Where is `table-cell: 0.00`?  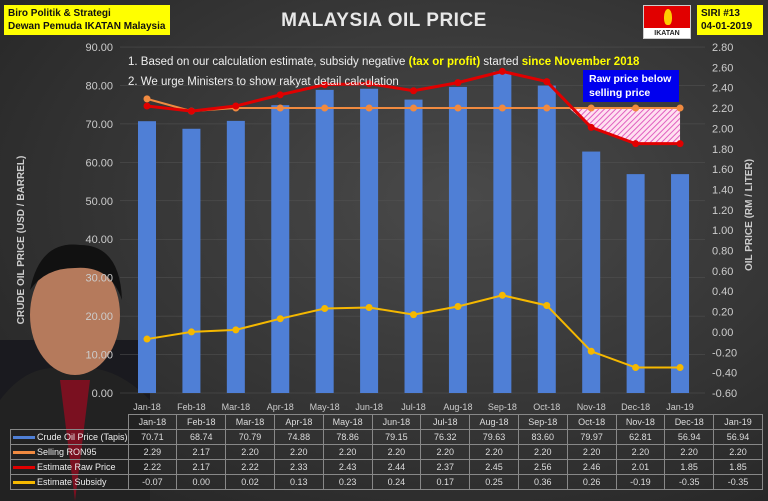 table-cell: 0.00 is located at coordinates (201, 482).